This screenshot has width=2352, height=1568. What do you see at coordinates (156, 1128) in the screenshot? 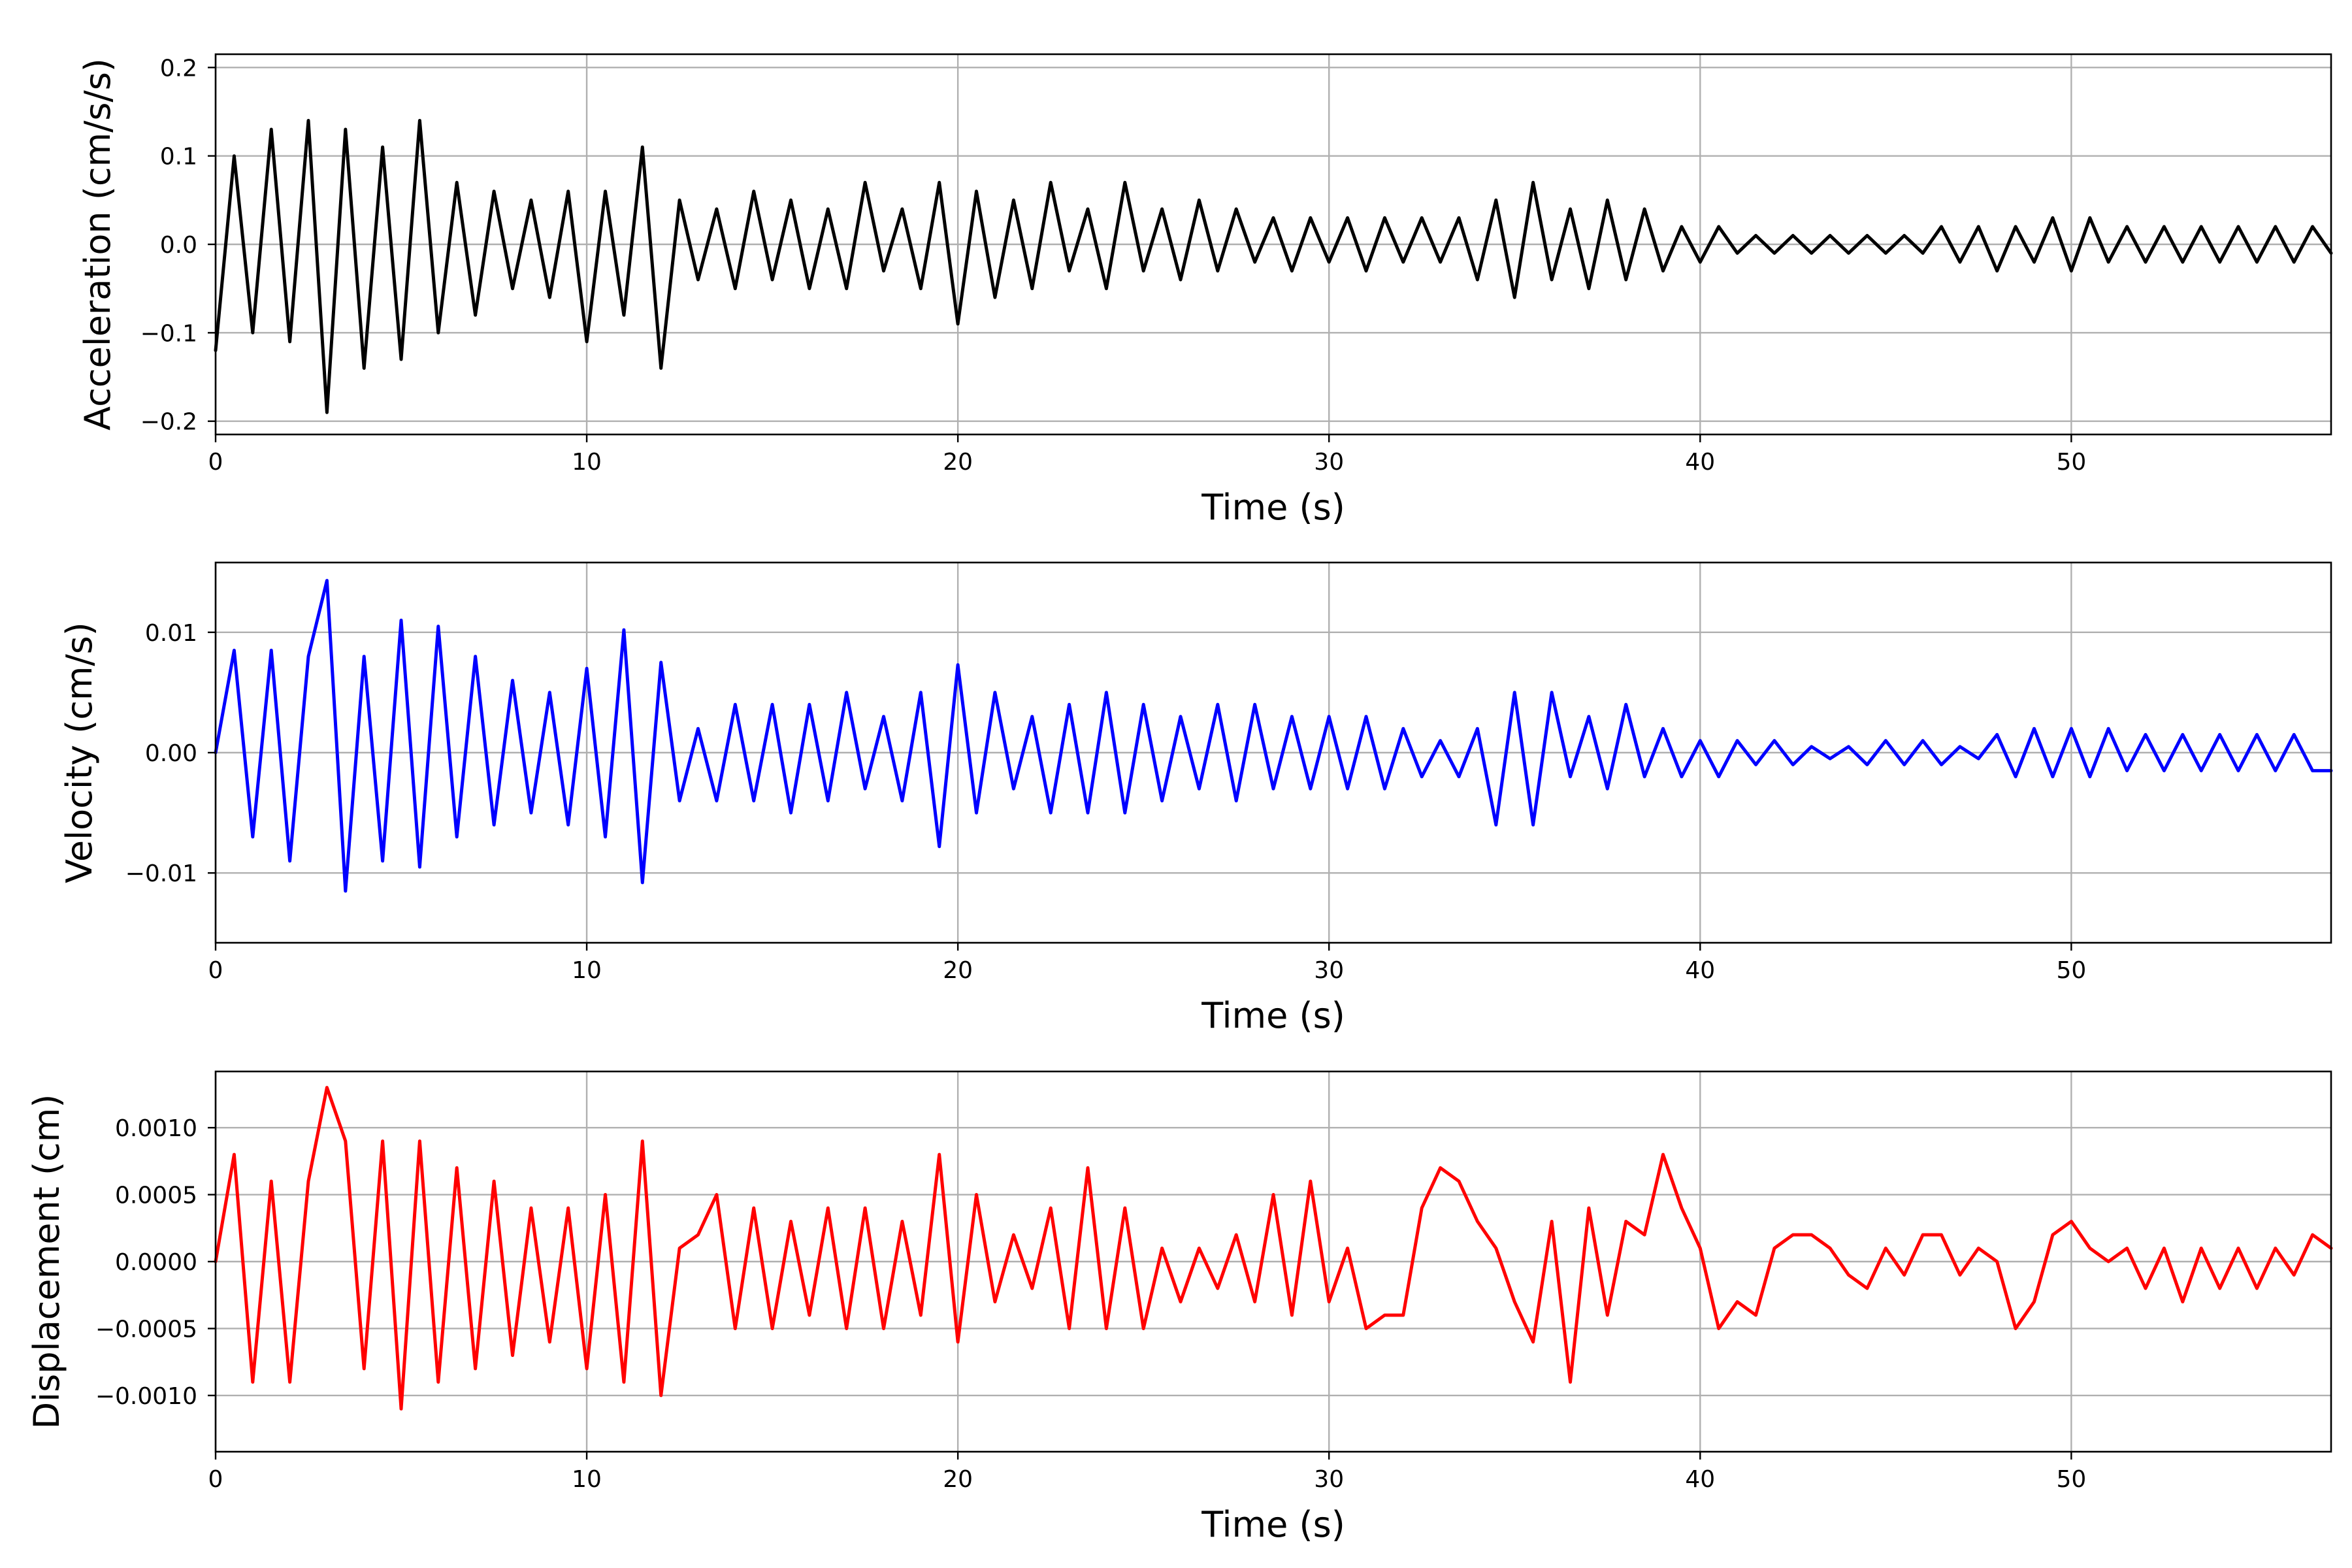
I see `displacement-ytick-label: 0.0010` at bounding box center [156, 1128].